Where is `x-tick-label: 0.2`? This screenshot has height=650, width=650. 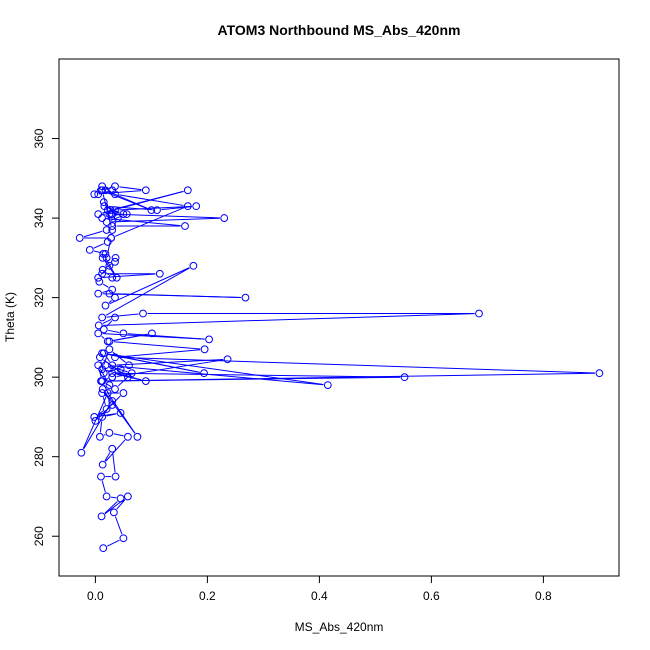 x-tick-label: 0.2 is located at coordinates (207, 596).